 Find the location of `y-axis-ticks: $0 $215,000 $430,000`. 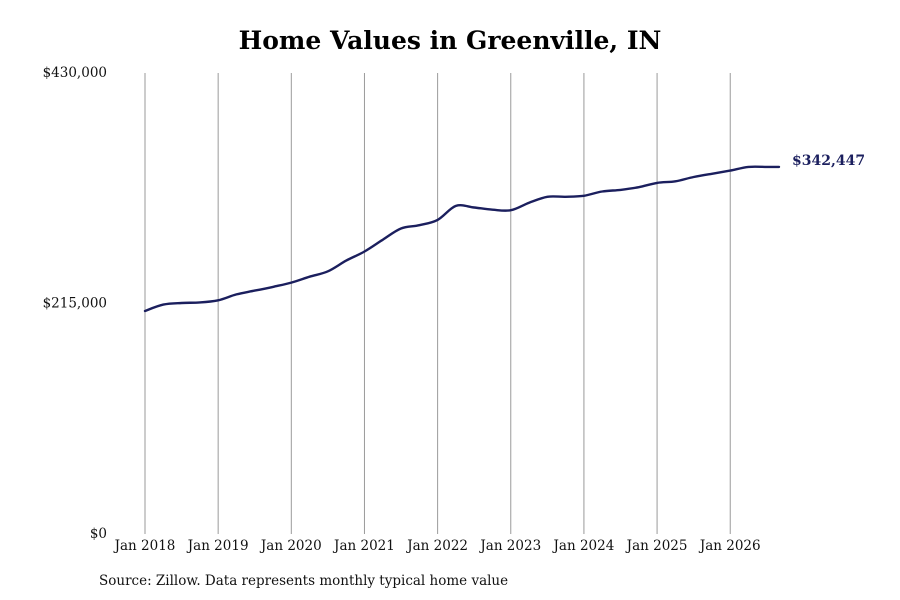

y-axis-ticks: $0 $215,000 $430,000 is located at coordinates (75, 303).